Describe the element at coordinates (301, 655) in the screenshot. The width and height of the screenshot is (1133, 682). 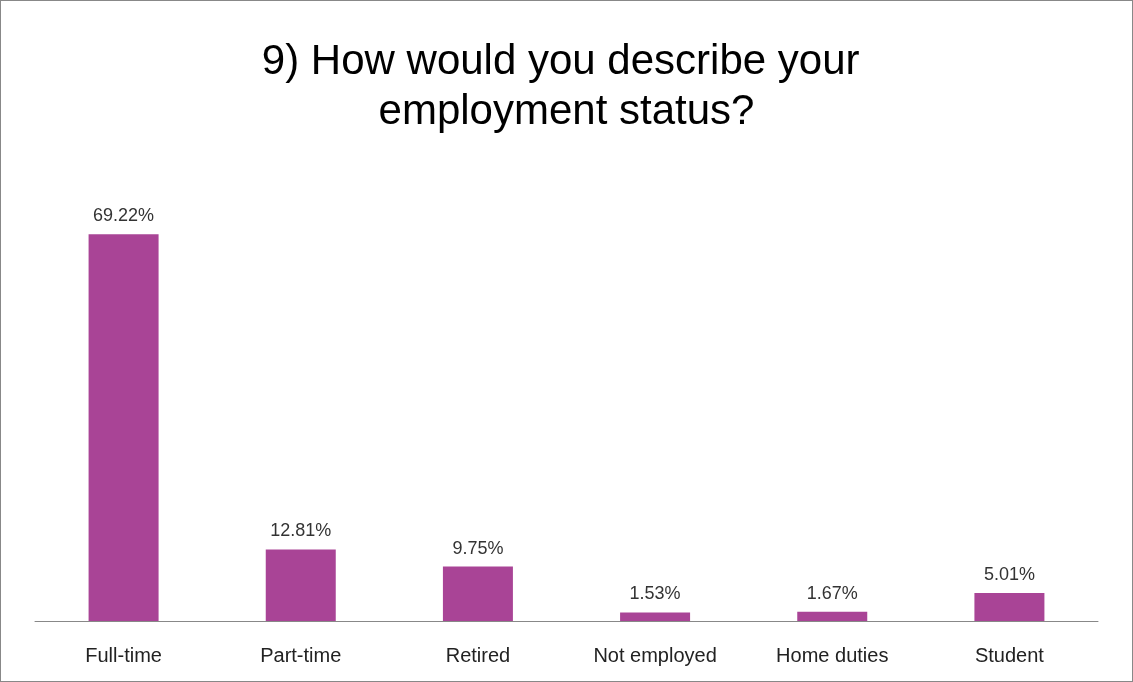
I see `x-tick-label: Part-time` at that location.